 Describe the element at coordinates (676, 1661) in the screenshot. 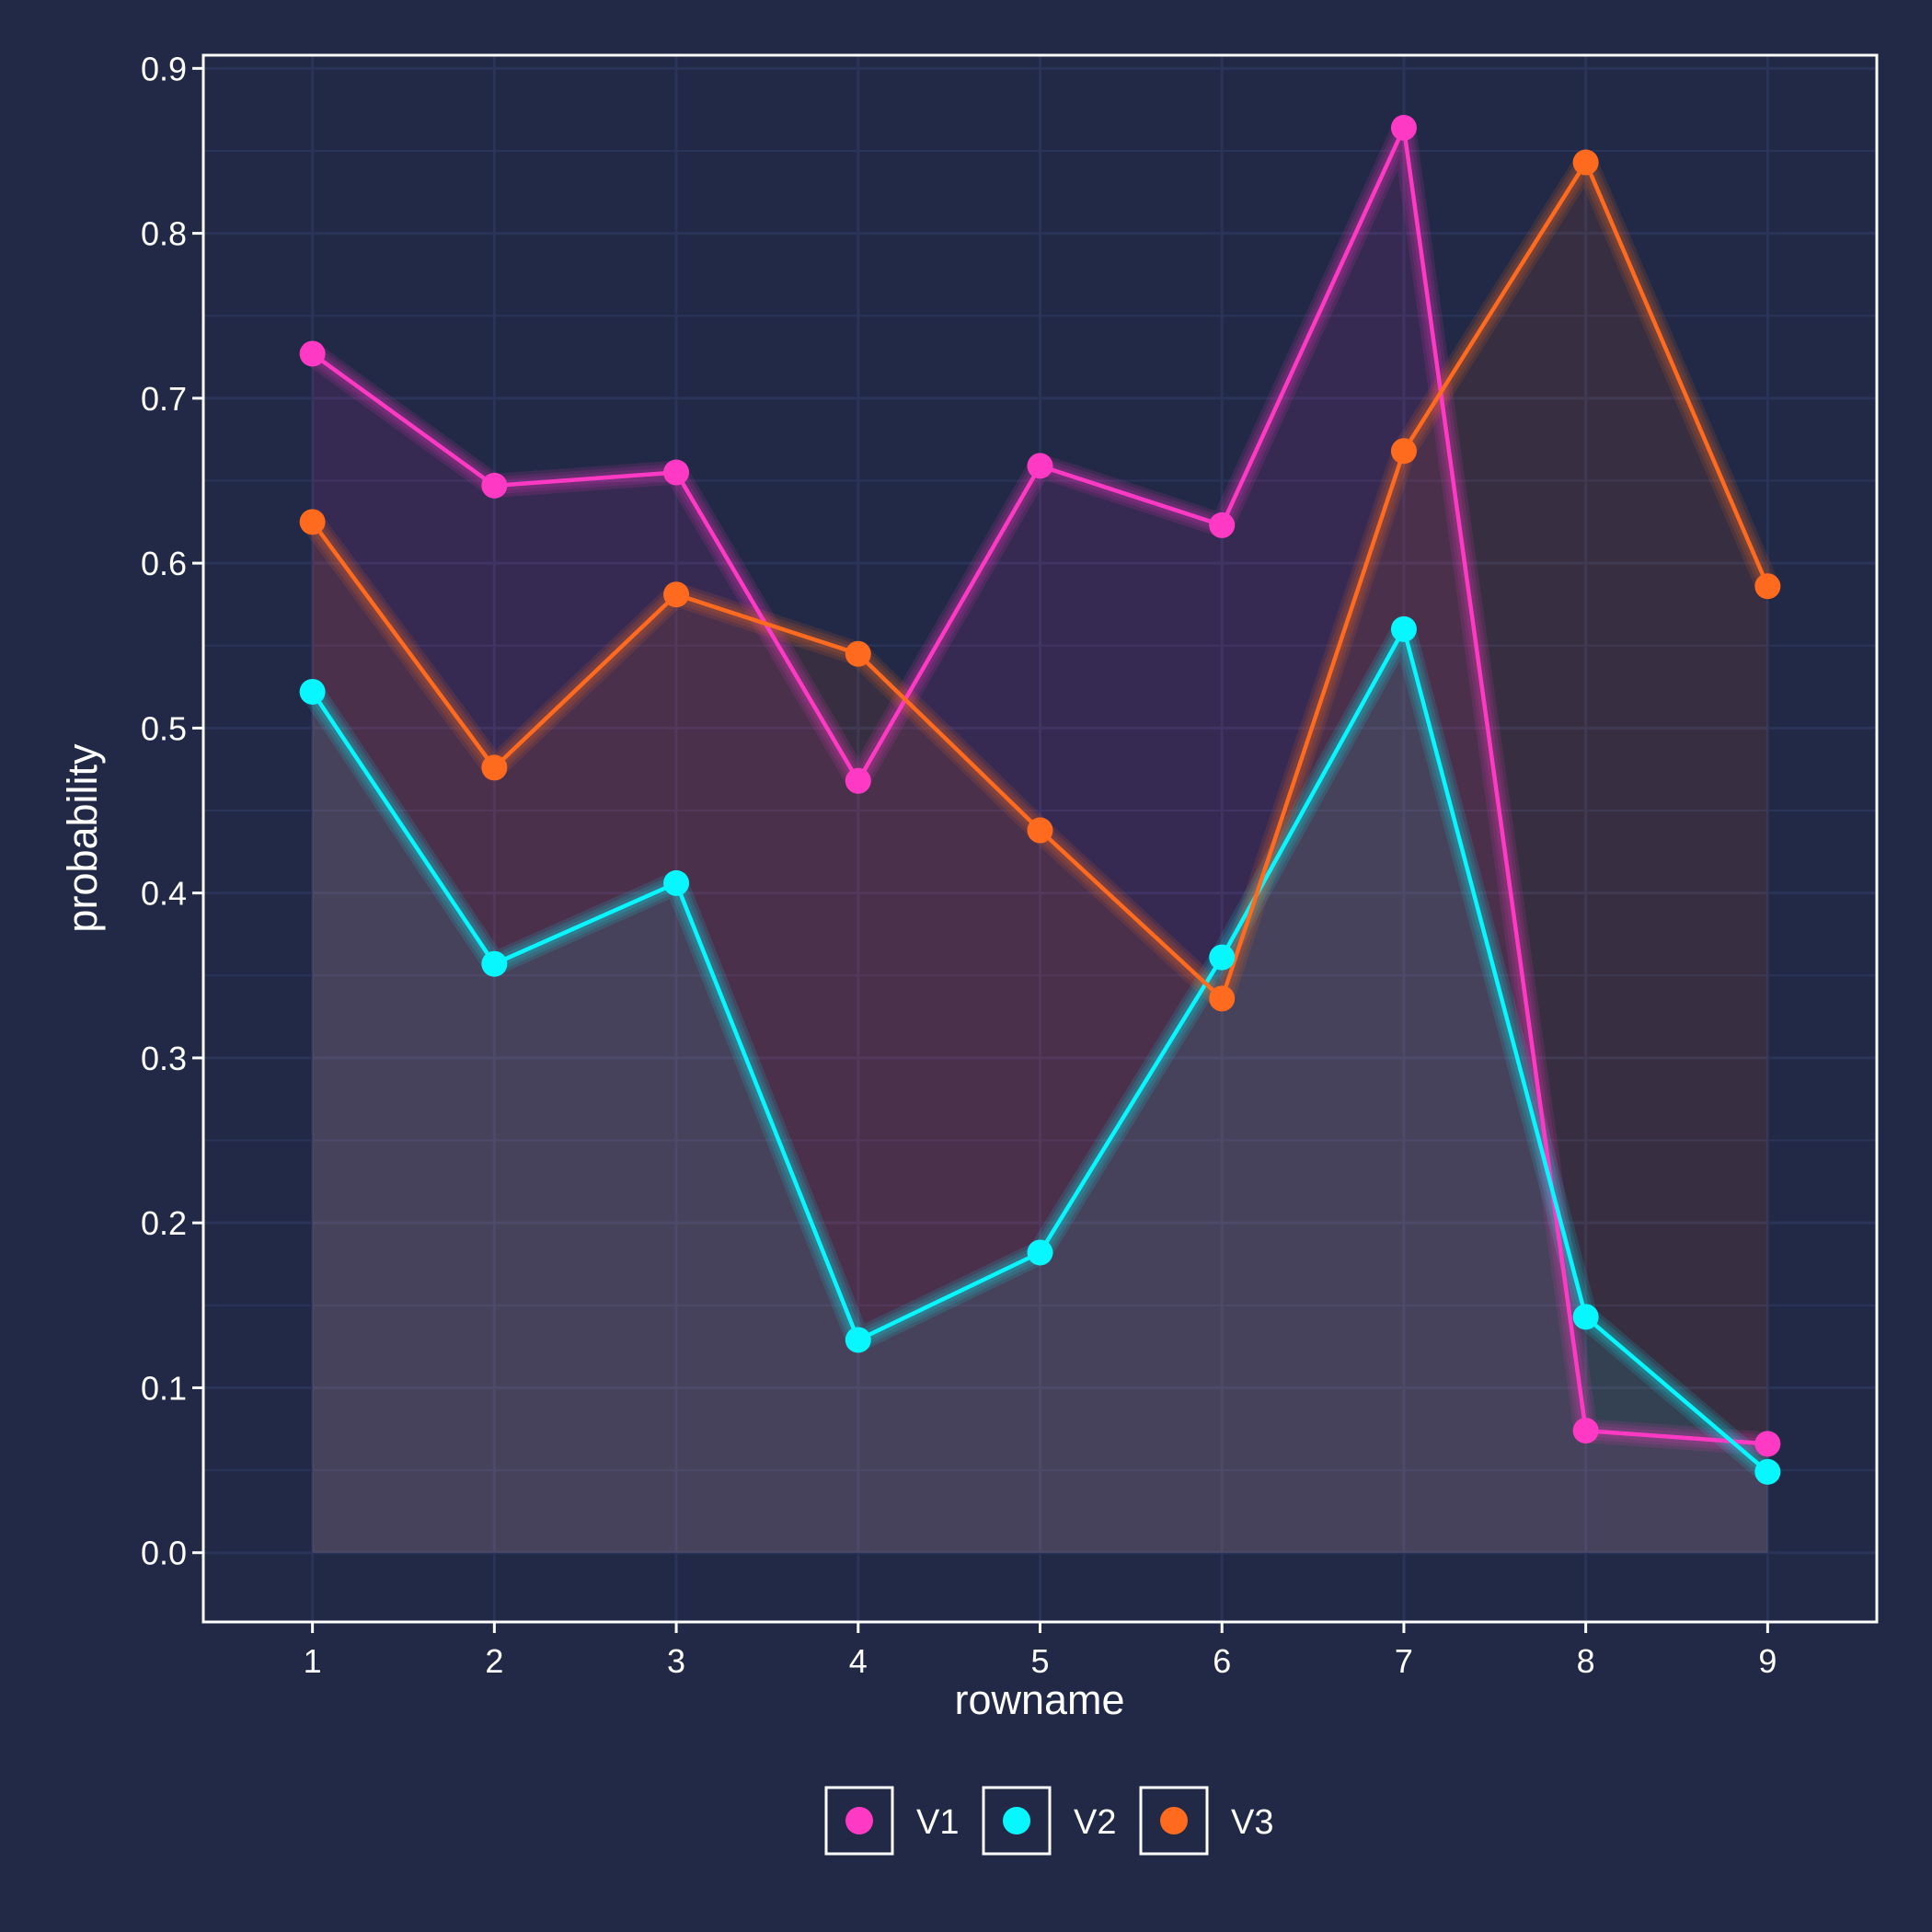

I see `x-tick-label: 3` at that location.